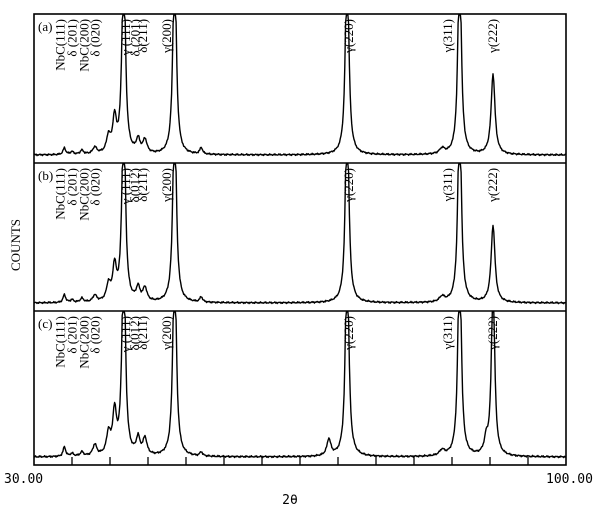 Image resolution: width=610 pixels, height=517 pixels. I want to click on tick-layer, so click(300, 461).